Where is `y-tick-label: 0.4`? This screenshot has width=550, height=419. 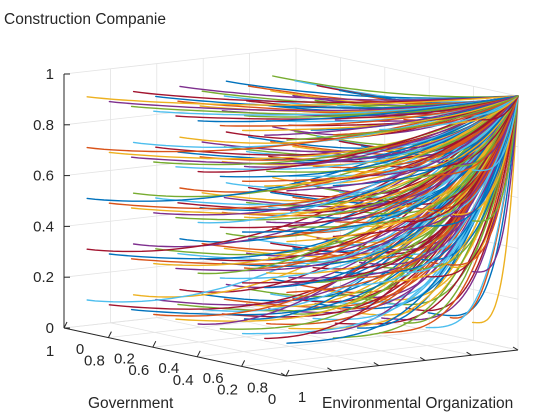
y-tick-label: 0.4 is located at coordinates (183, 380).